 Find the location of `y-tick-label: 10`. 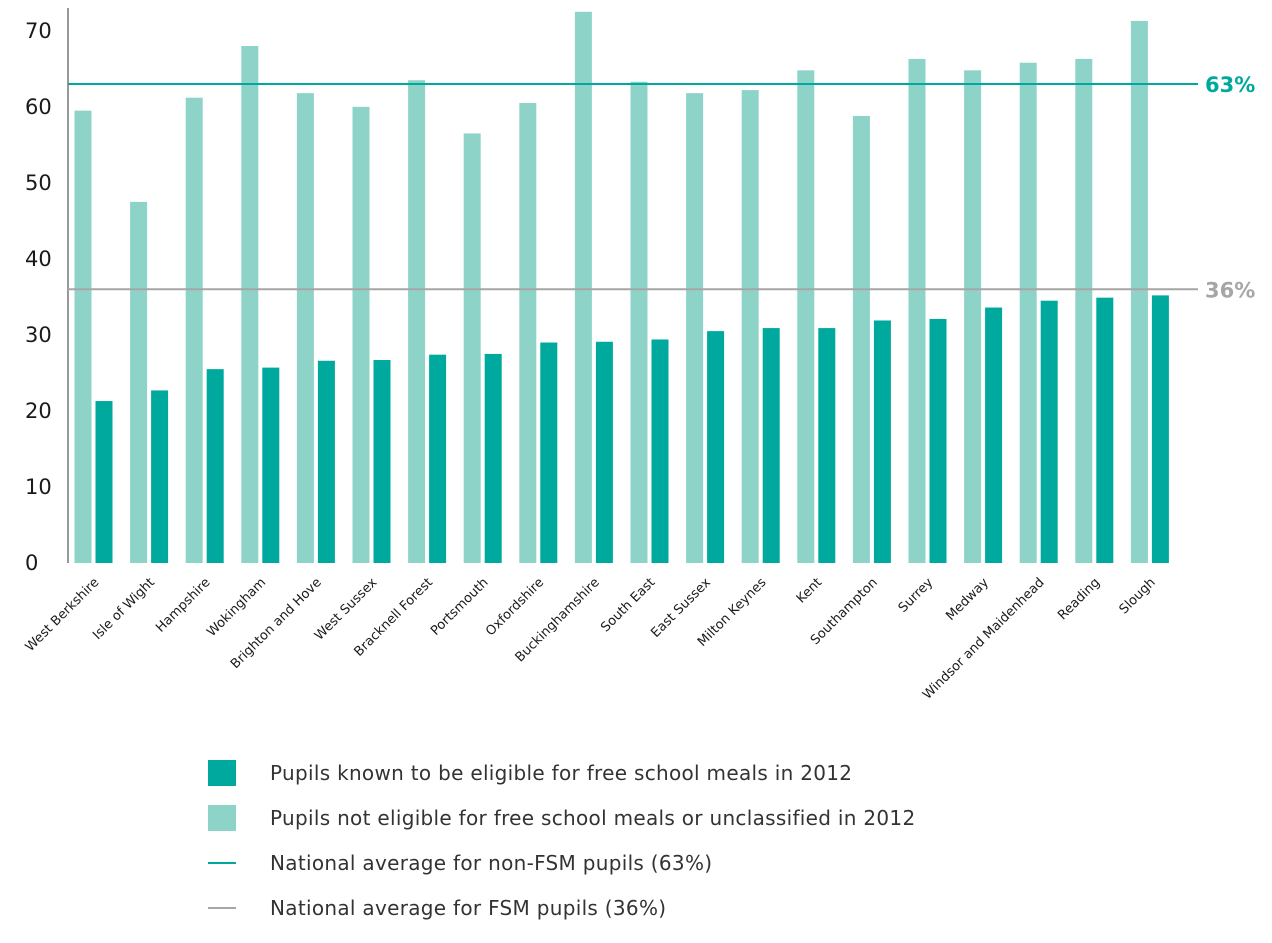

y-tick-label: 10 is located at coordinates (38, 487).